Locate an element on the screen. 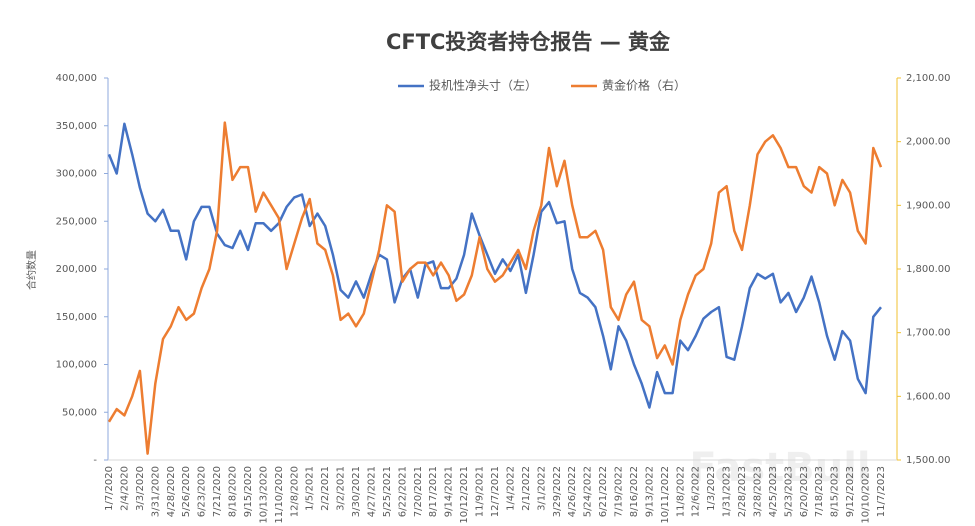  y2-tick-label: 1,600.00 is located at coordinates (928, 396).